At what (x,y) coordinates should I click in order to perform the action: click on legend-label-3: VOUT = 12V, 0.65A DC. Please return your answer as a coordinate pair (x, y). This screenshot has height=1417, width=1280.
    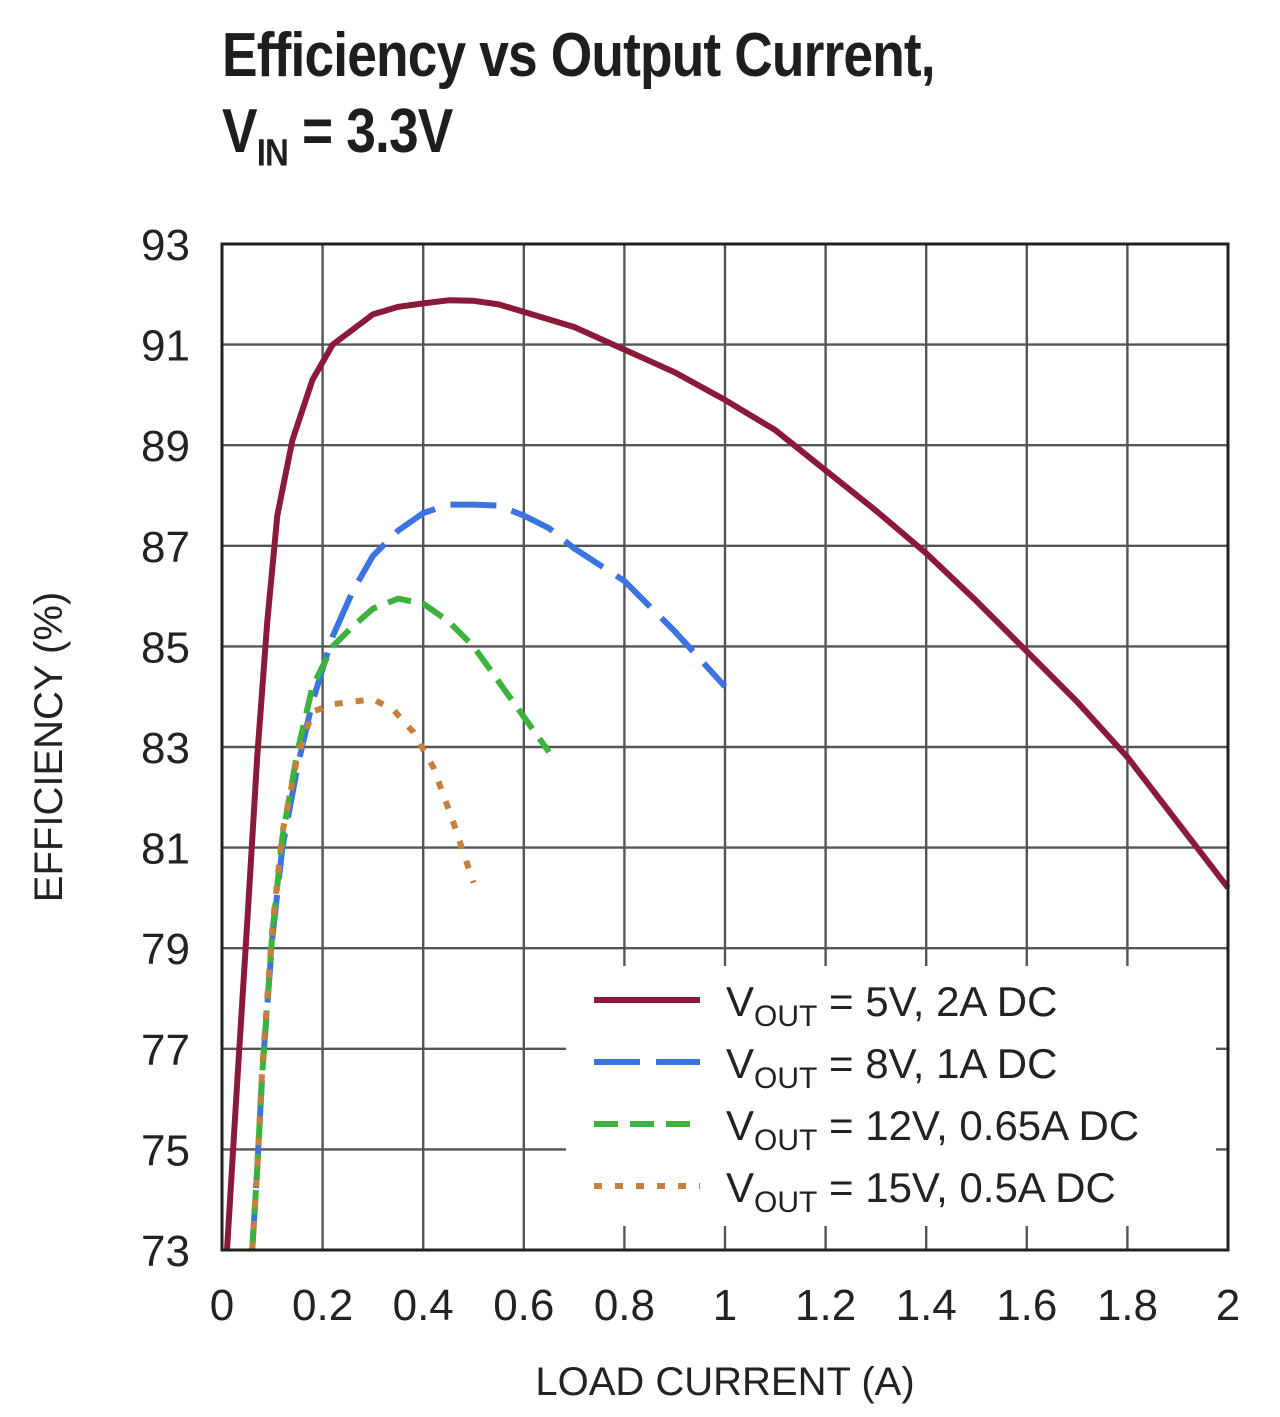
    Looking at the image, I should click on (932, 1129).